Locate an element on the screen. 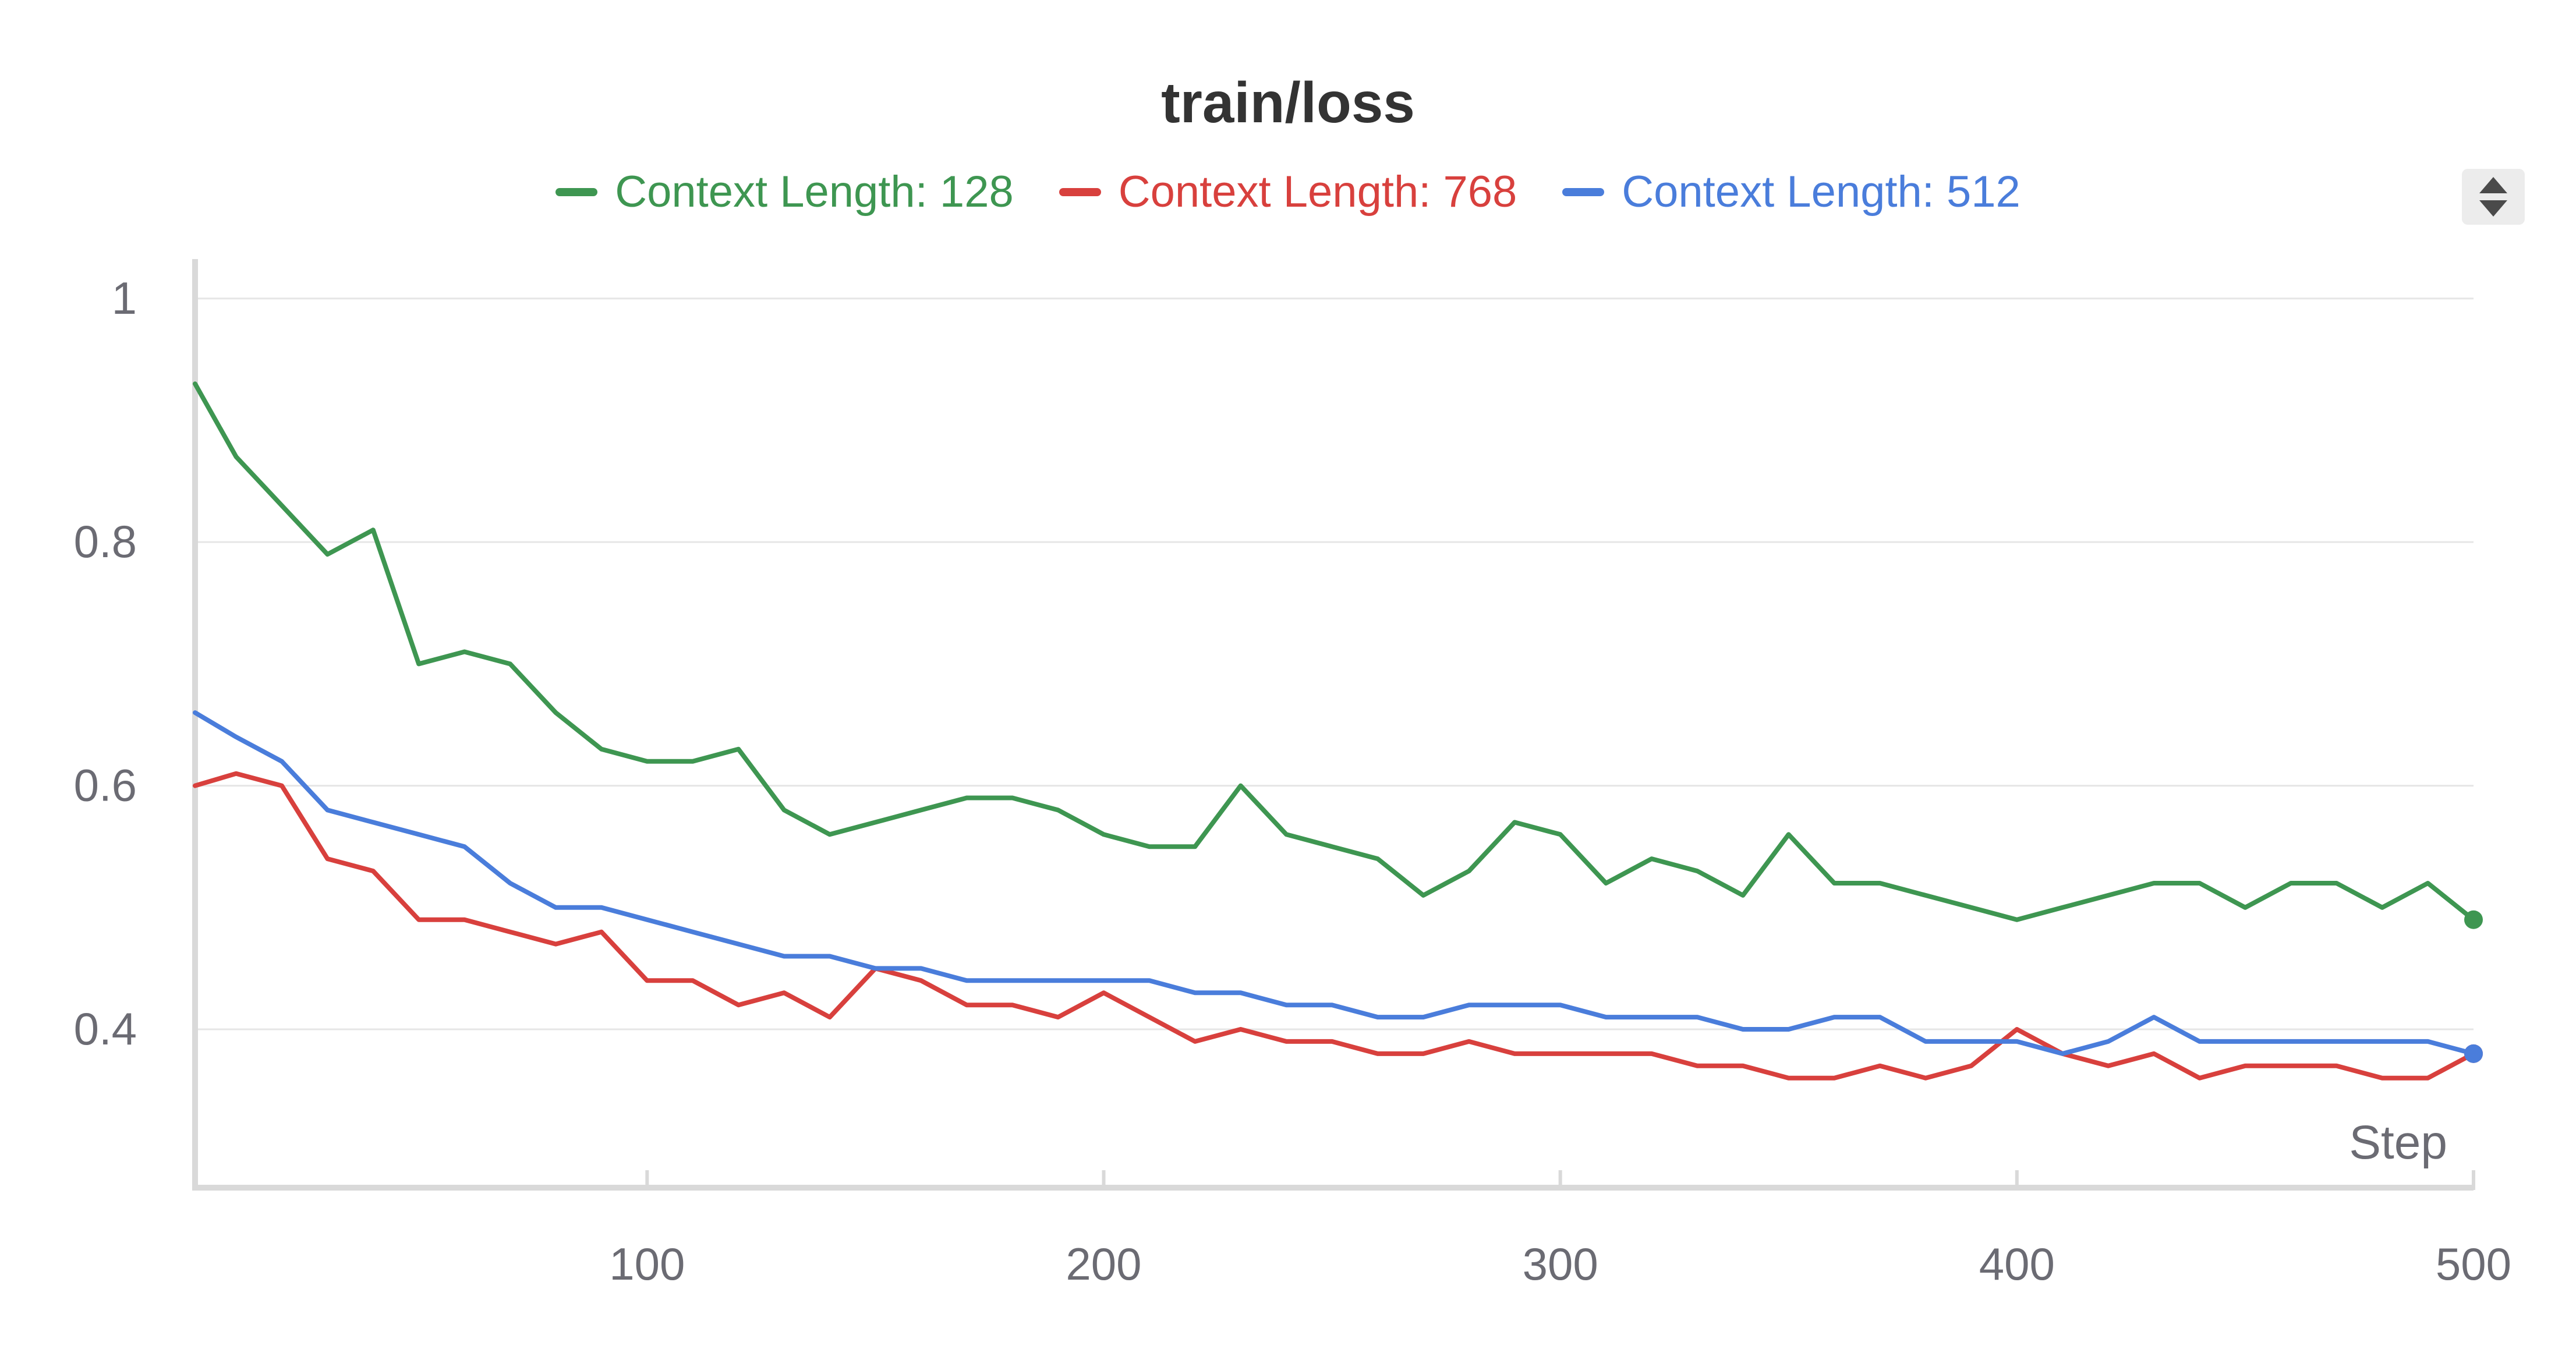 The image size is (2576, 1353). legend-item-series-0: Context Length: 128 is located at coordinates (785, 192).